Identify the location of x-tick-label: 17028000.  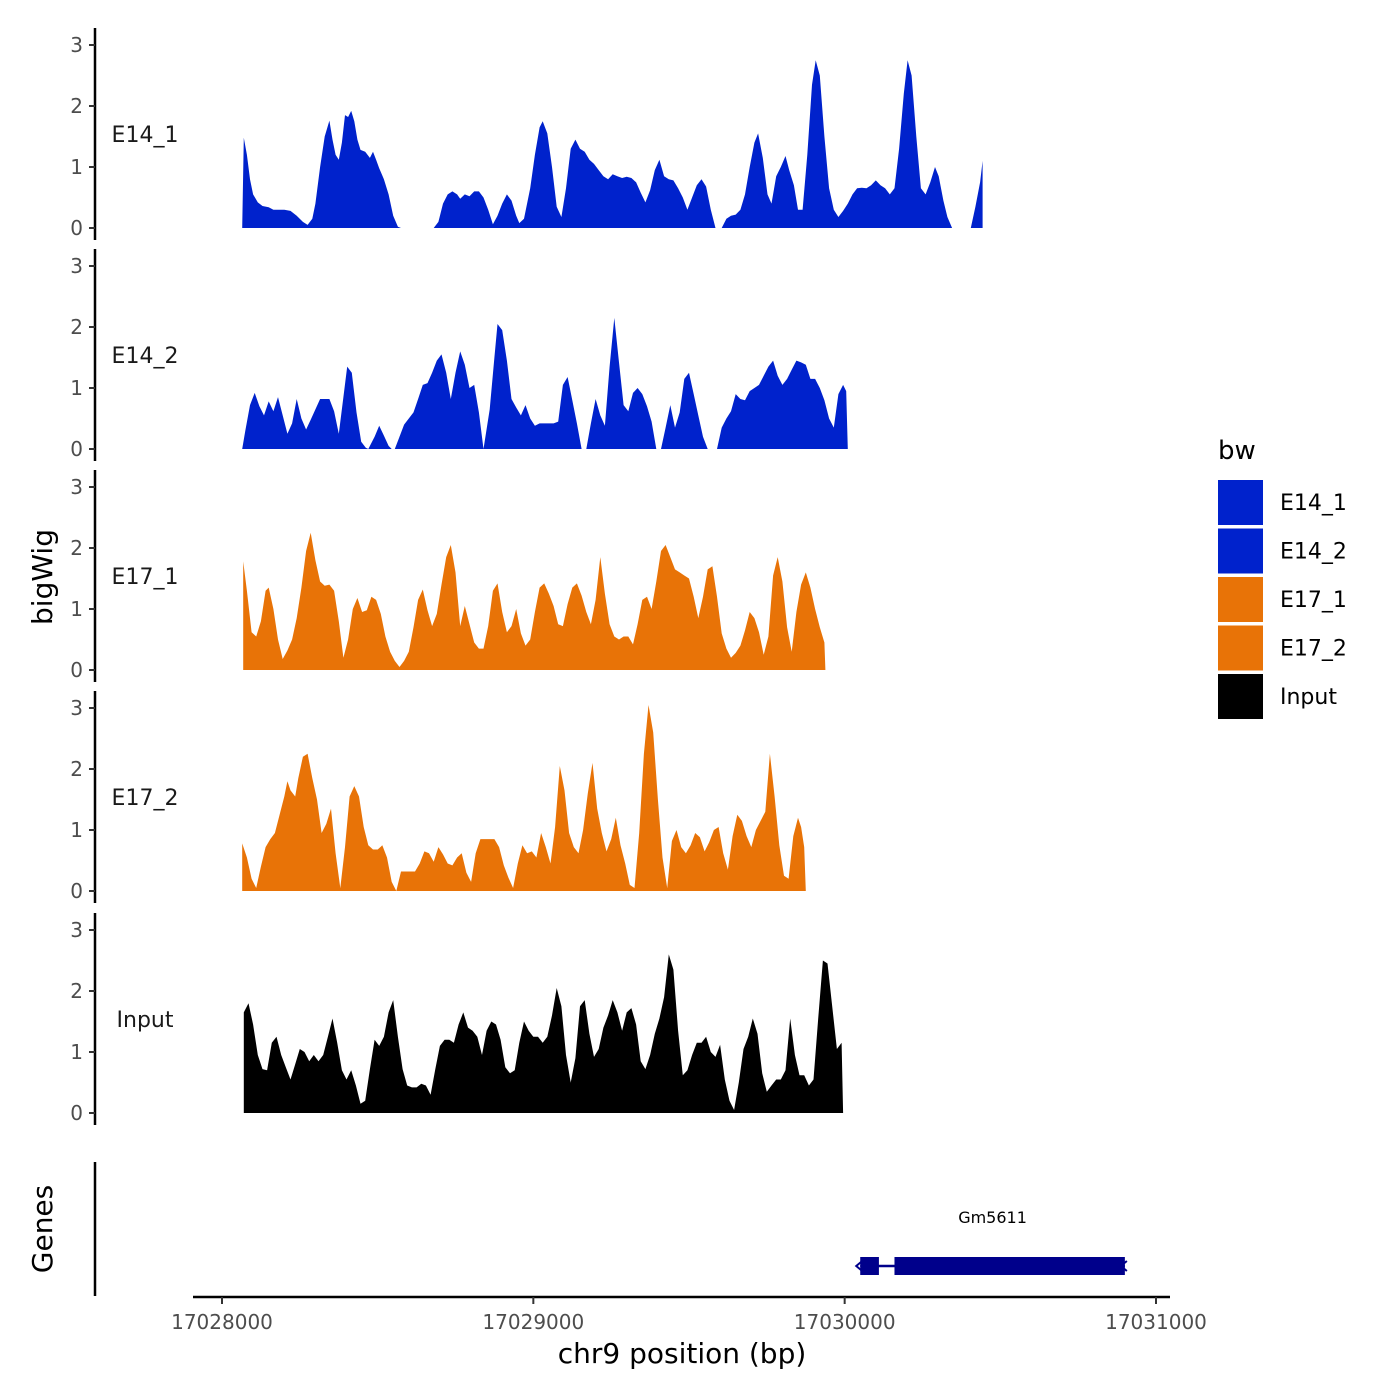
(222, 1322).